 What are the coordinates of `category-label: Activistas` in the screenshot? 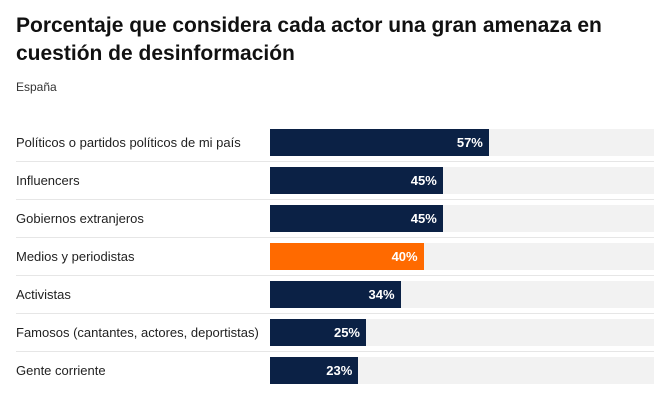 It's located at (43, 294).